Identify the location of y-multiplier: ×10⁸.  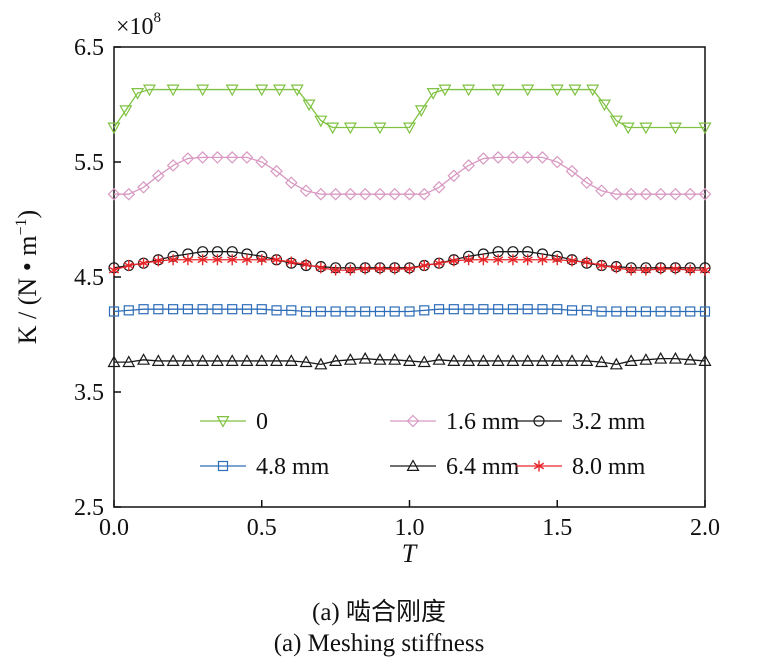
(138, 25).